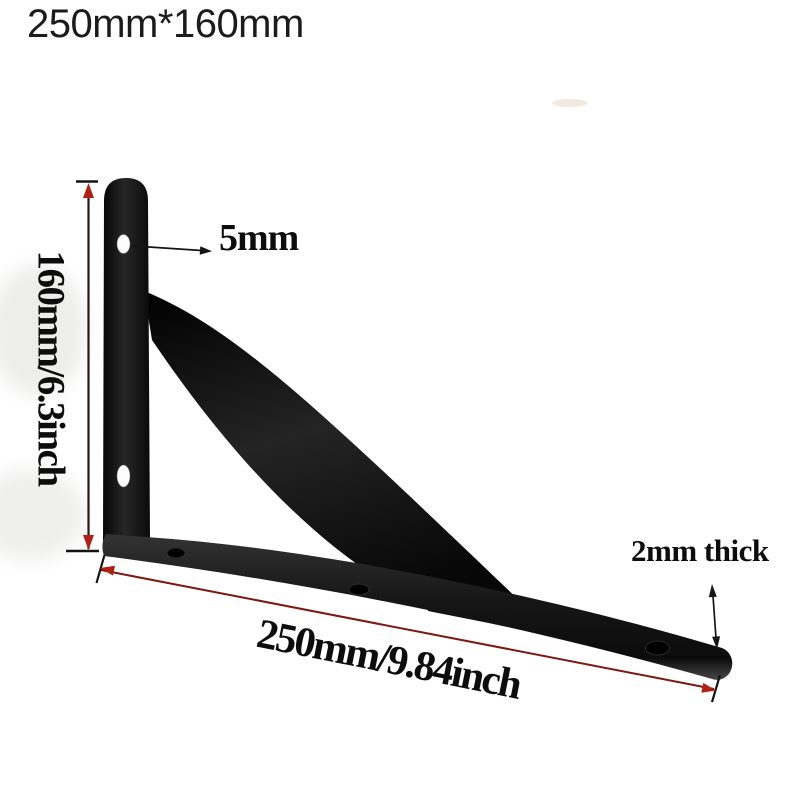  I want to click on hole-arrowhead-right, so click(205, 250).